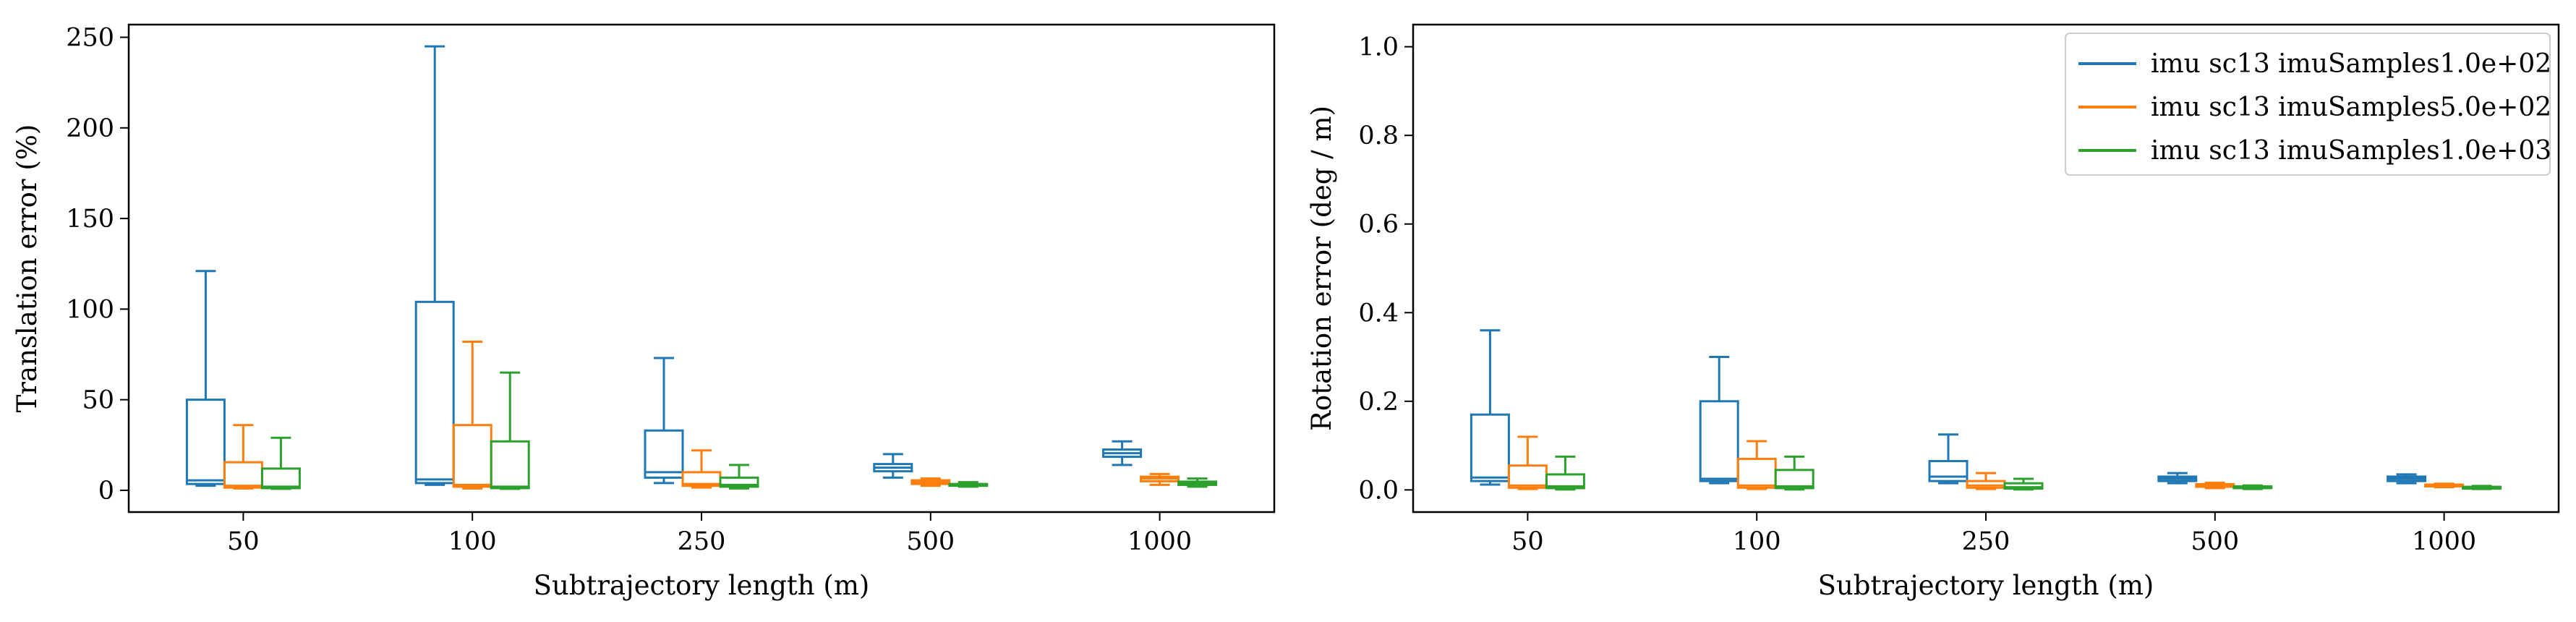 The height and width of the screenshot is (622, 2576). I want to click on legend-frame, so click(2308, 104).